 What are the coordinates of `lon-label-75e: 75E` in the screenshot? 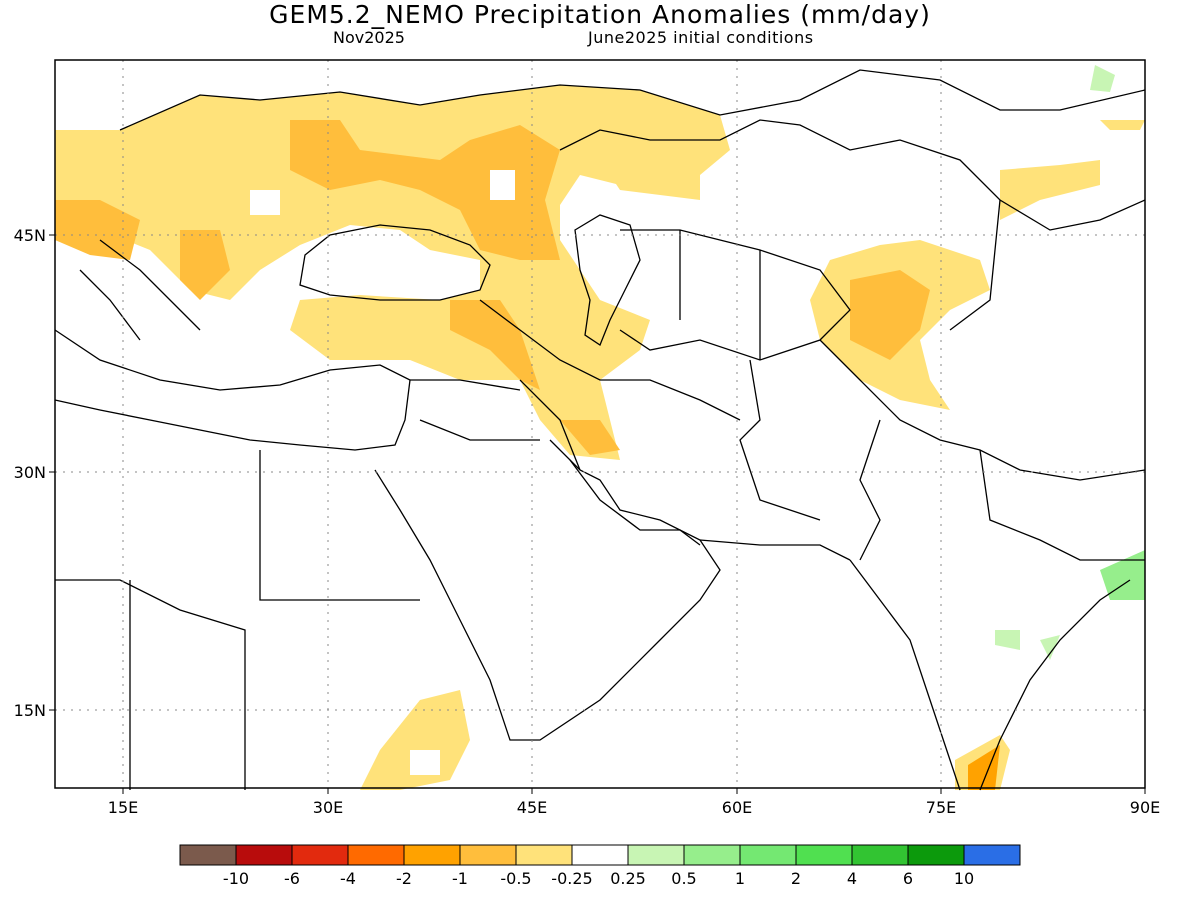 It's located at (941, 807).